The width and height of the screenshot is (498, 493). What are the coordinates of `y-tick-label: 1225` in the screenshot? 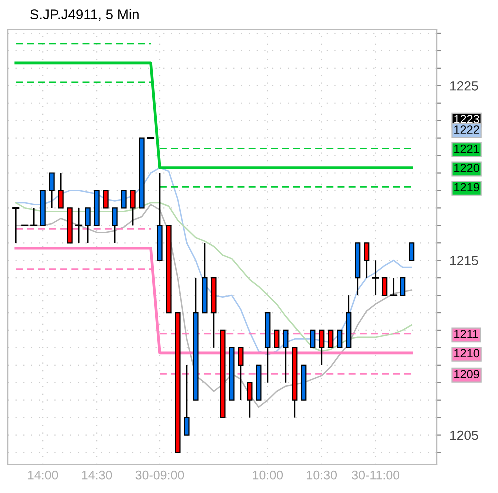 It's located at (464, 86).